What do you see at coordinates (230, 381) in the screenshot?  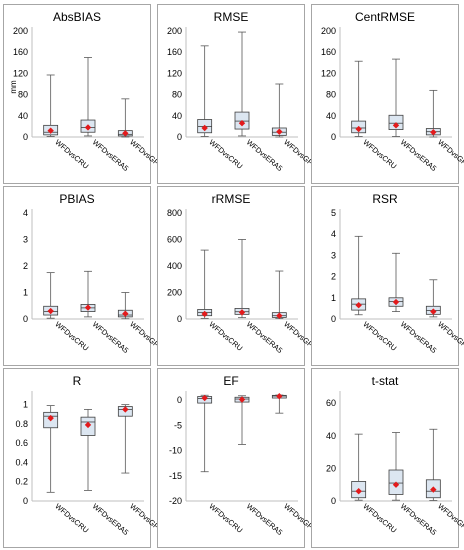 I see `chart-title: EF` at bounding box center [230, 381].